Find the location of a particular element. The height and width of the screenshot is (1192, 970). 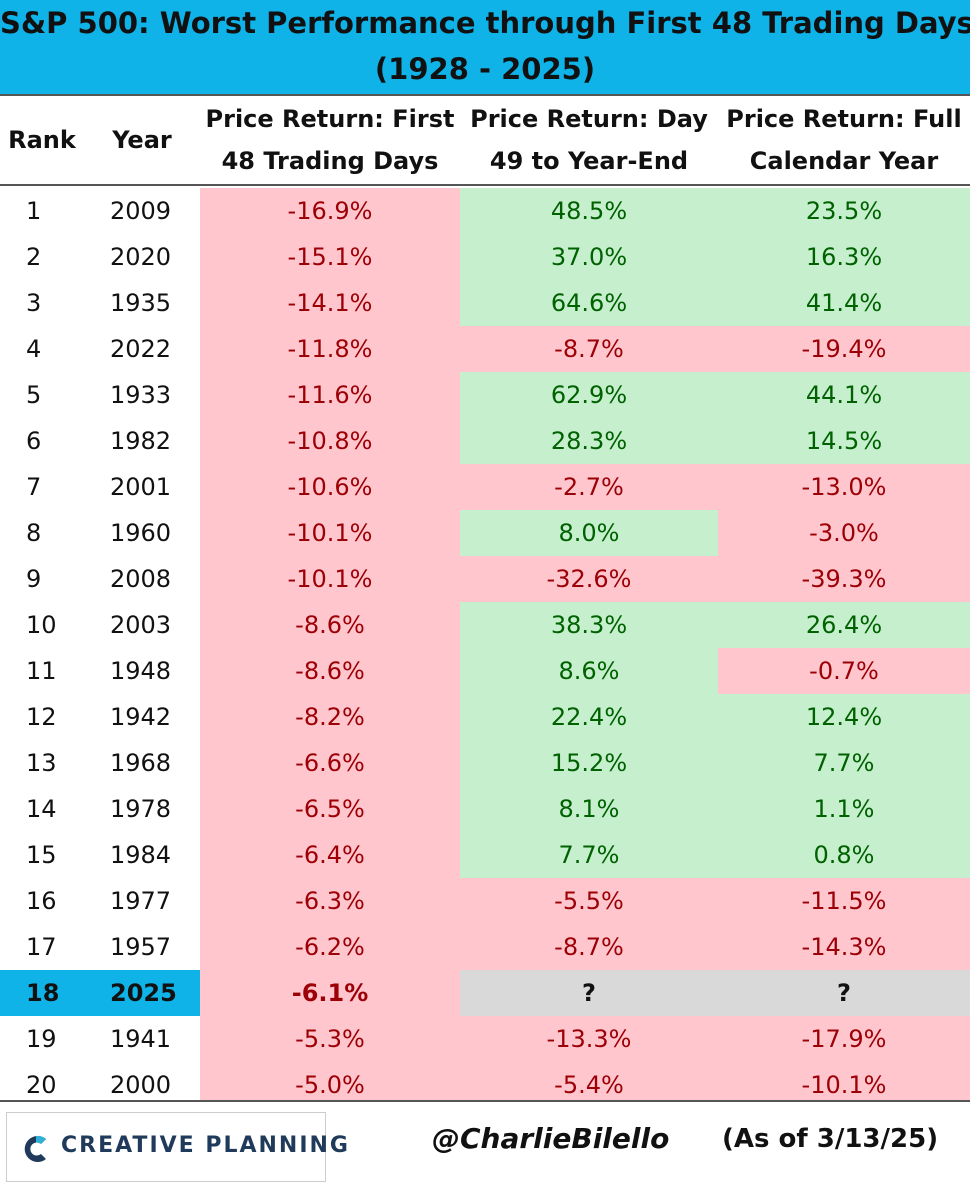

rest-cell: 62.9% is located at coordinates (589, 395).